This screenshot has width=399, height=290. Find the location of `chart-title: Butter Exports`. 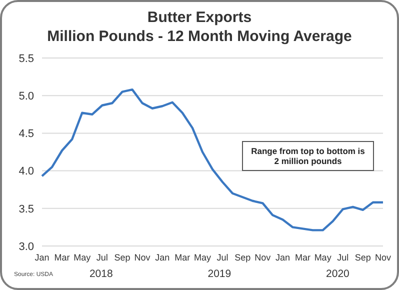

chart-title: Butter Exports is located at coordinates (199, 17).